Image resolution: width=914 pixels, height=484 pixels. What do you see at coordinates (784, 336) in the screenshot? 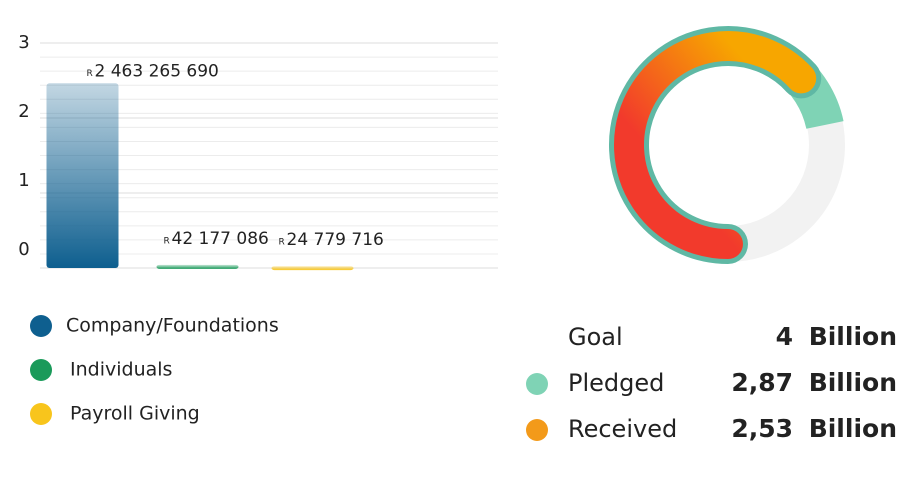
I see `legend-value: 4` at bounding box center [784, 336].